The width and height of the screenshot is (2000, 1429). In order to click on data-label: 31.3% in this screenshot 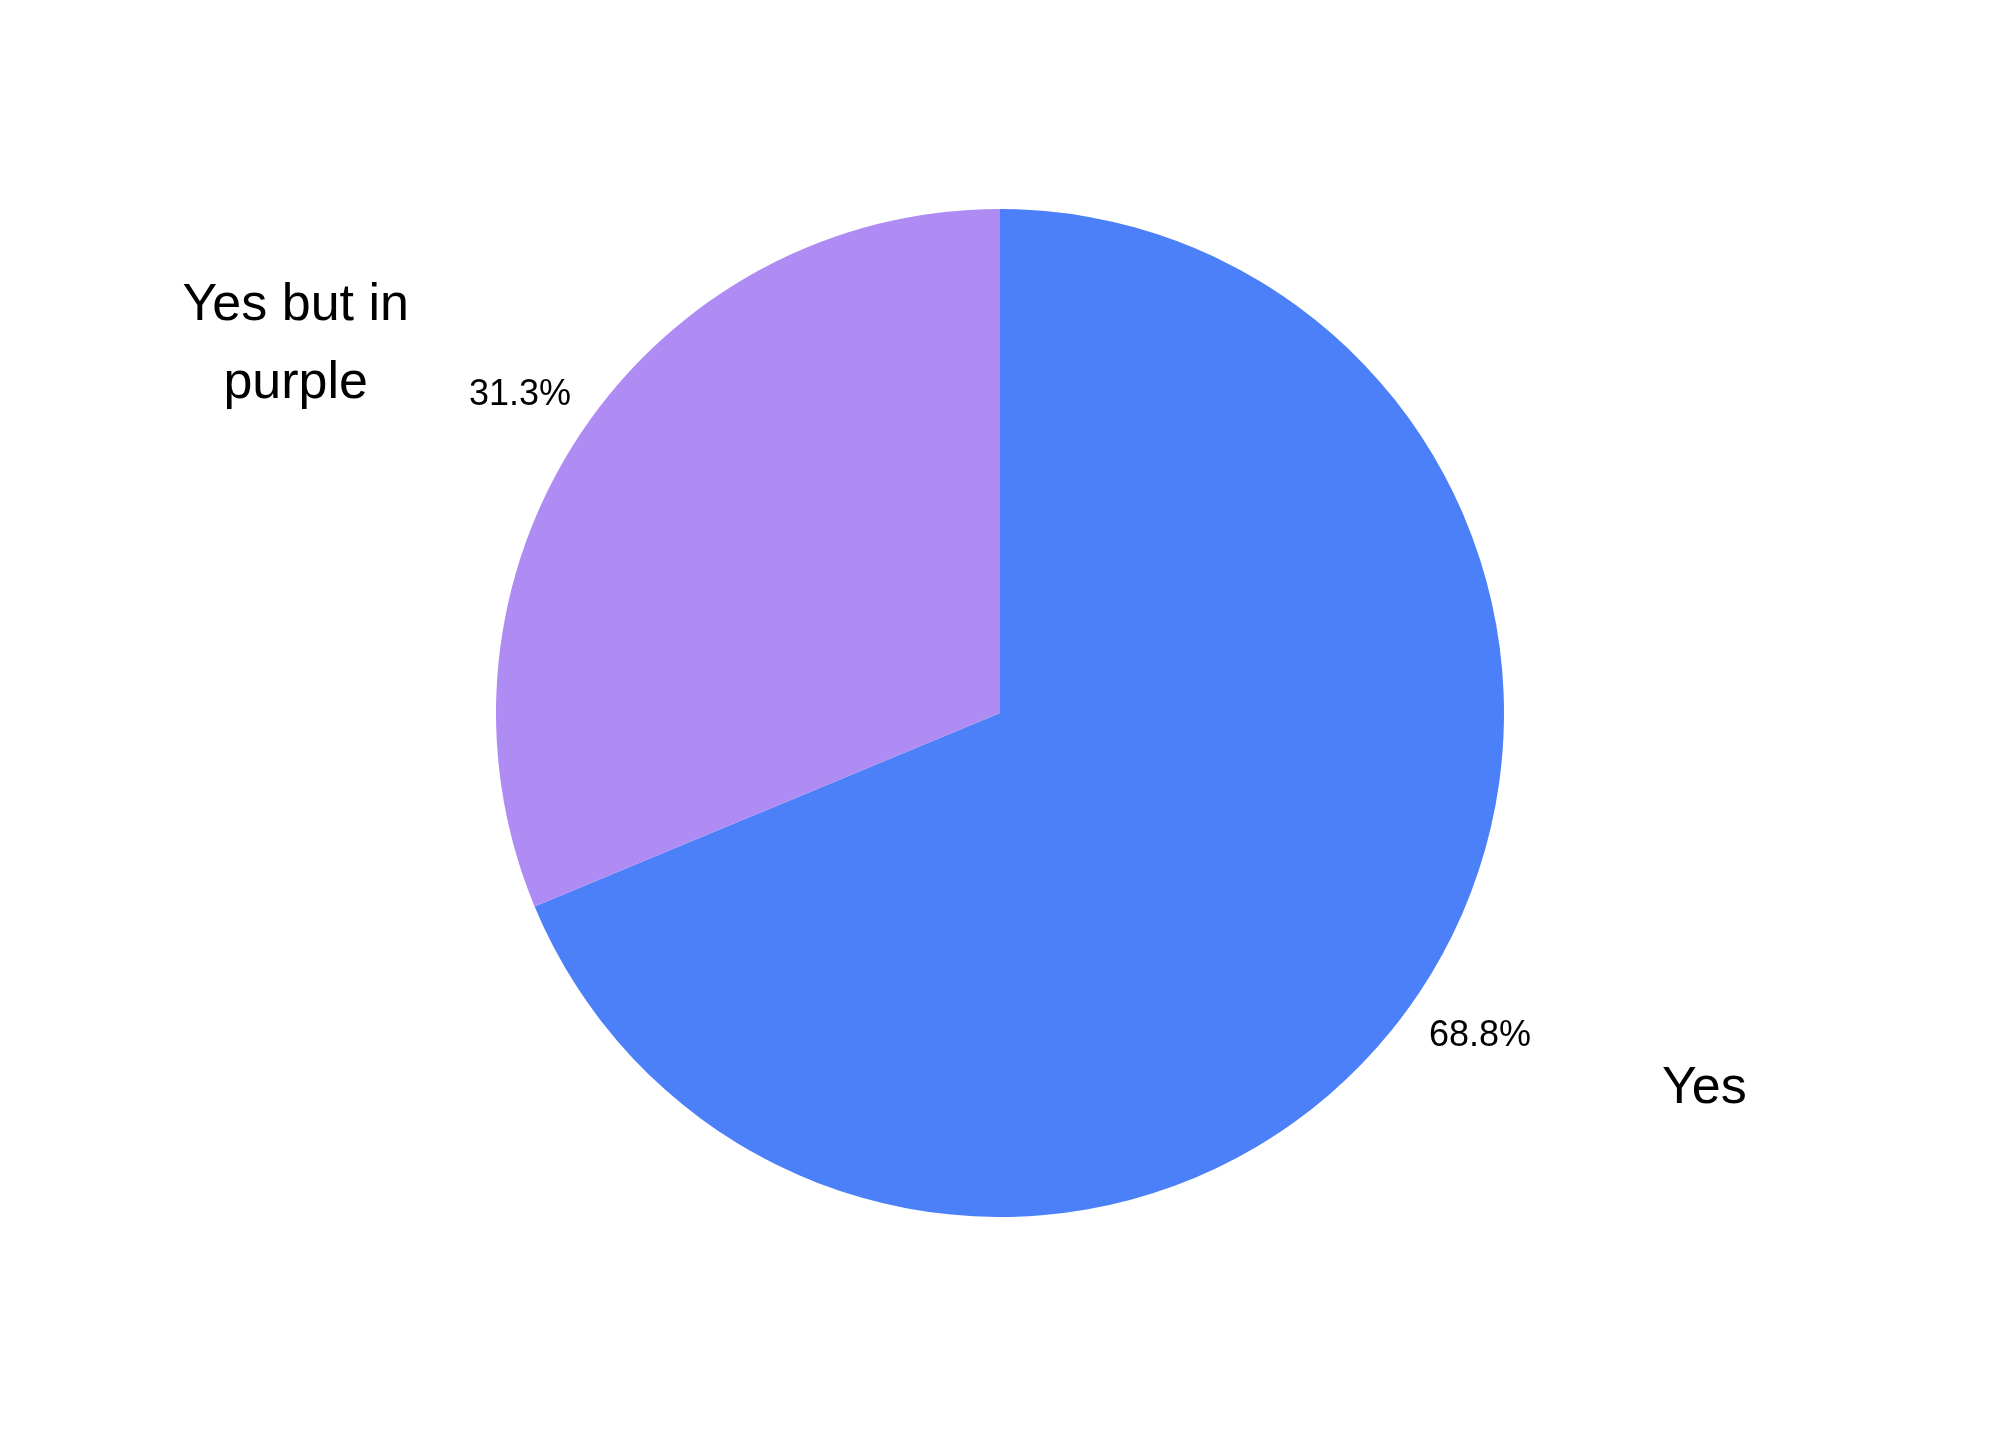, I will do `click(520, 393)`.